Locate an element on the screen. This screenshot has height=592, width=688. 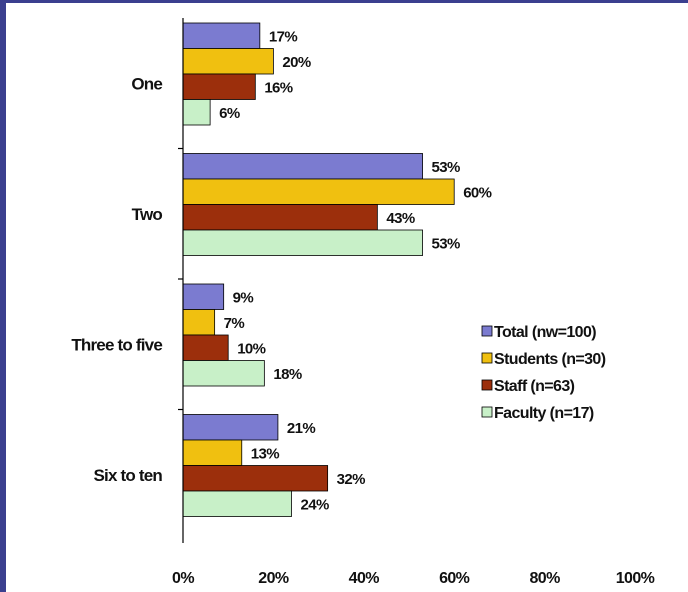
category-label-one: One is located at coordinates (146, 83).